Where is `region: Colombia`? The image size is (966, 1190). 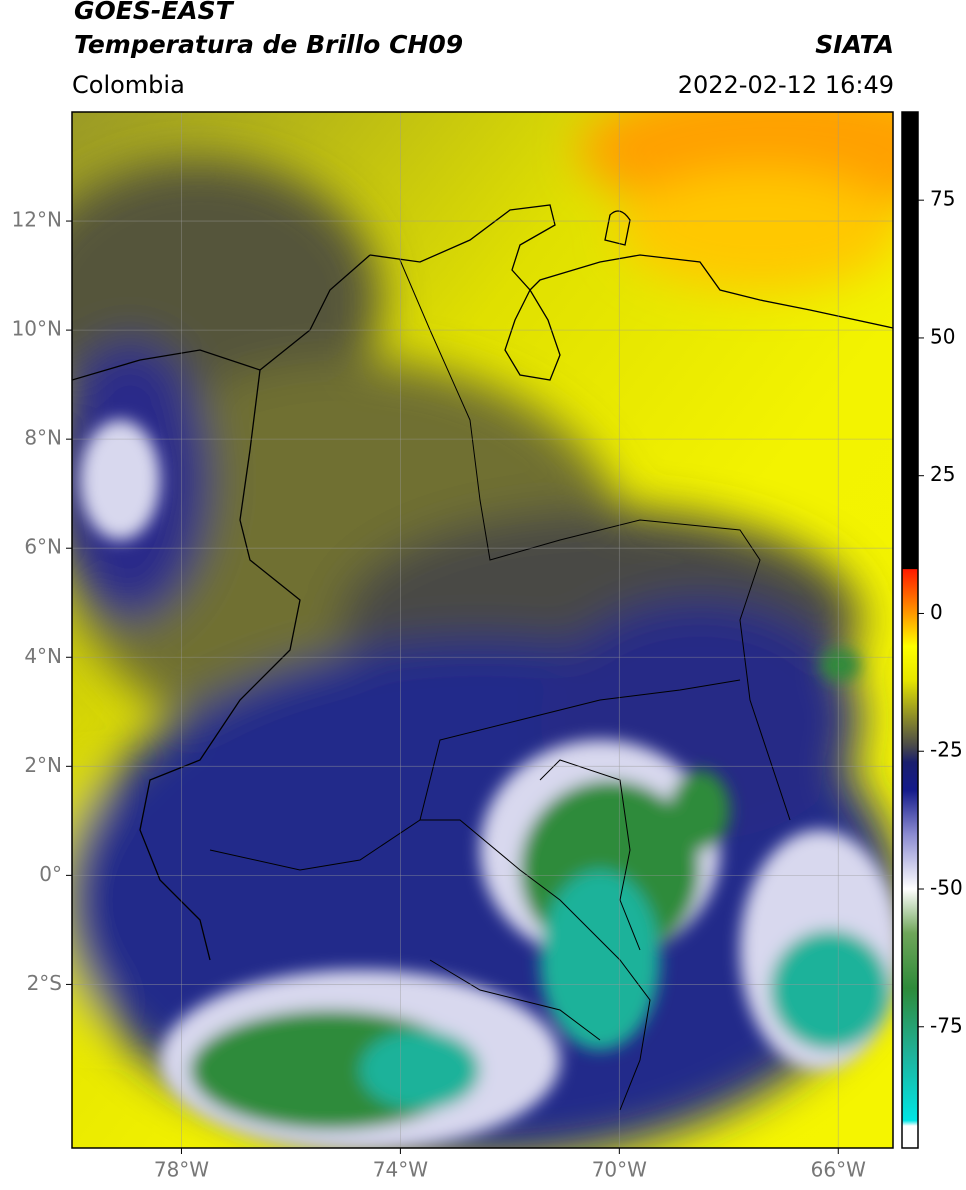
region: Colombia is located at coordinates (128, 85).